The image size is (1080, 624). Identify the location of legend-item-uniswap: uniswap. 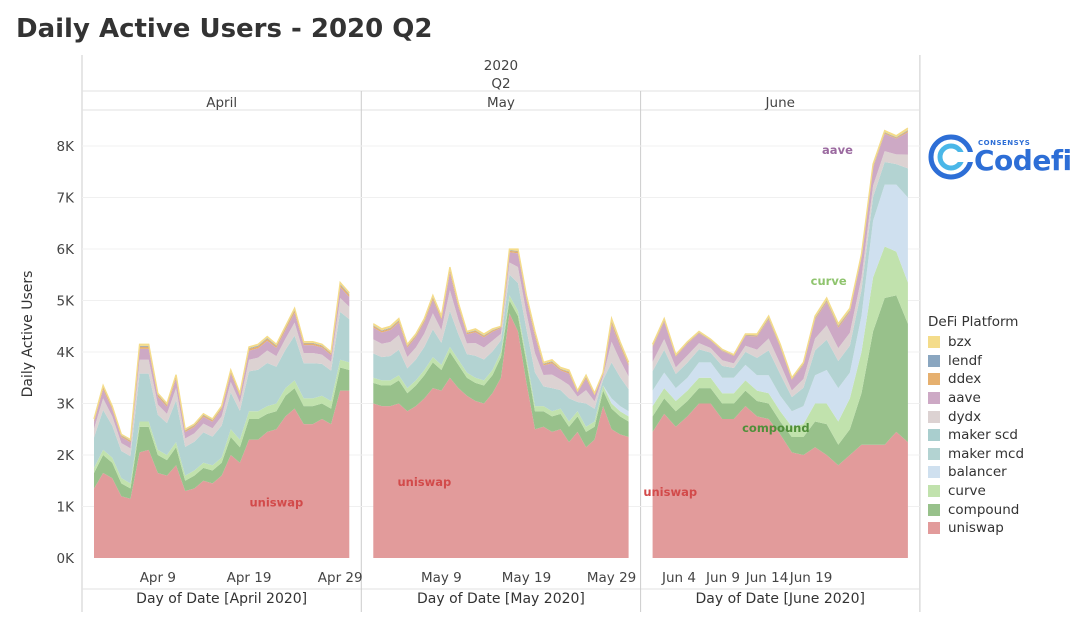
(998, 528).